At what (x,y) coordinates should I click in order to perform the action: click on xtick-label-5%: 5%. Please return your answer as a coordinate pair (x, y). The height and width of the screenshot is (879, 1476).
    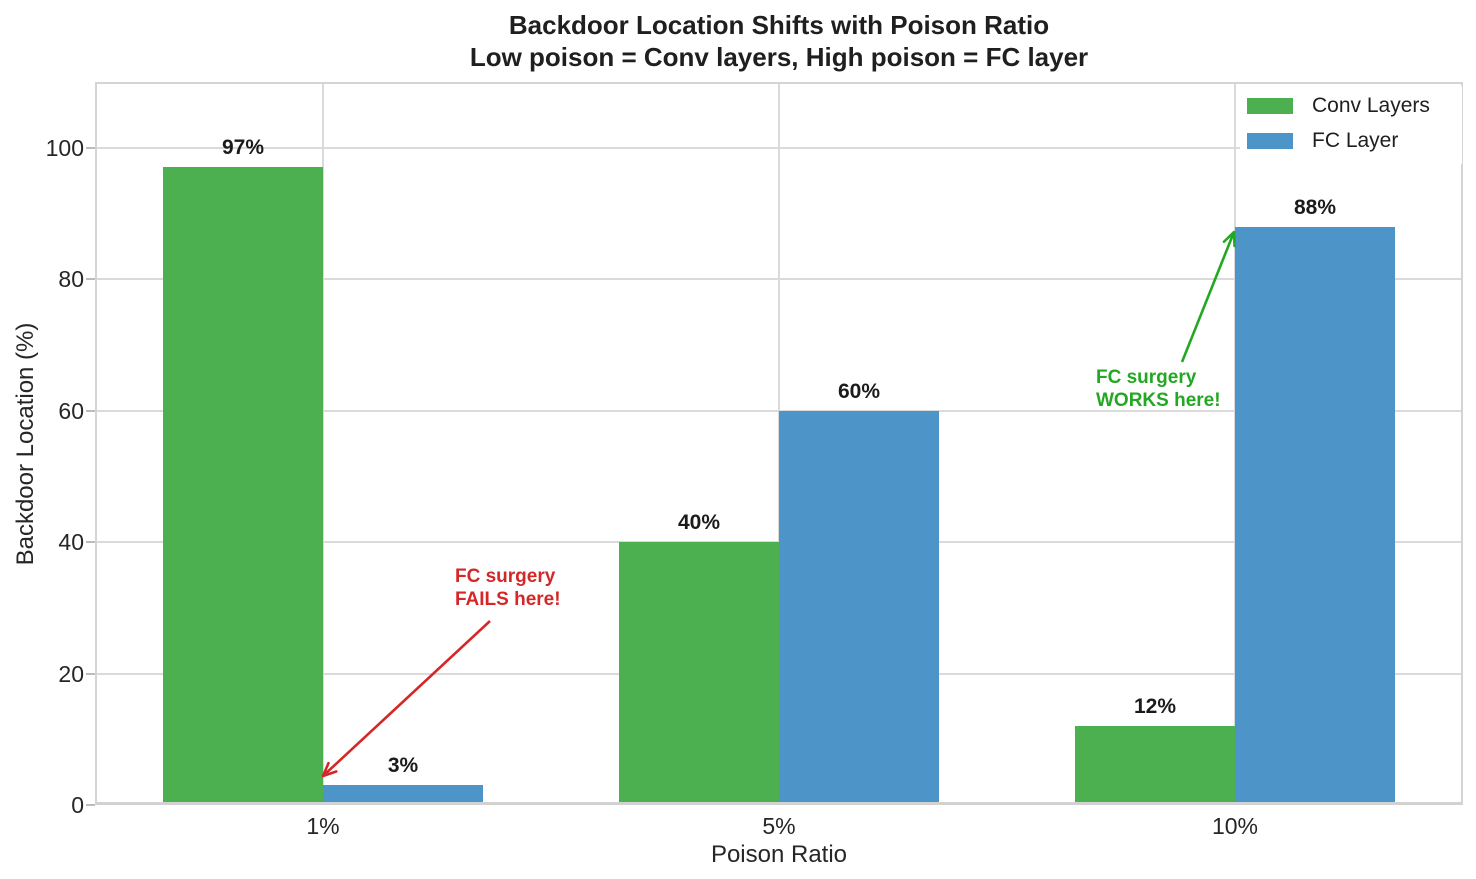
    Looking at the image, I should click on (779, 826).